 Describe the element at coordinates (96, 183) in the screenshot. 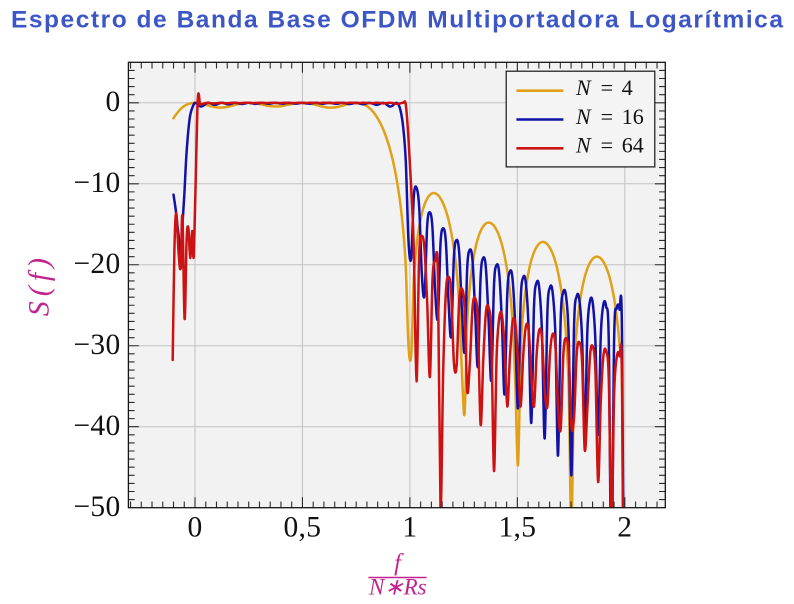

I see `svg-text: −10` at that location.